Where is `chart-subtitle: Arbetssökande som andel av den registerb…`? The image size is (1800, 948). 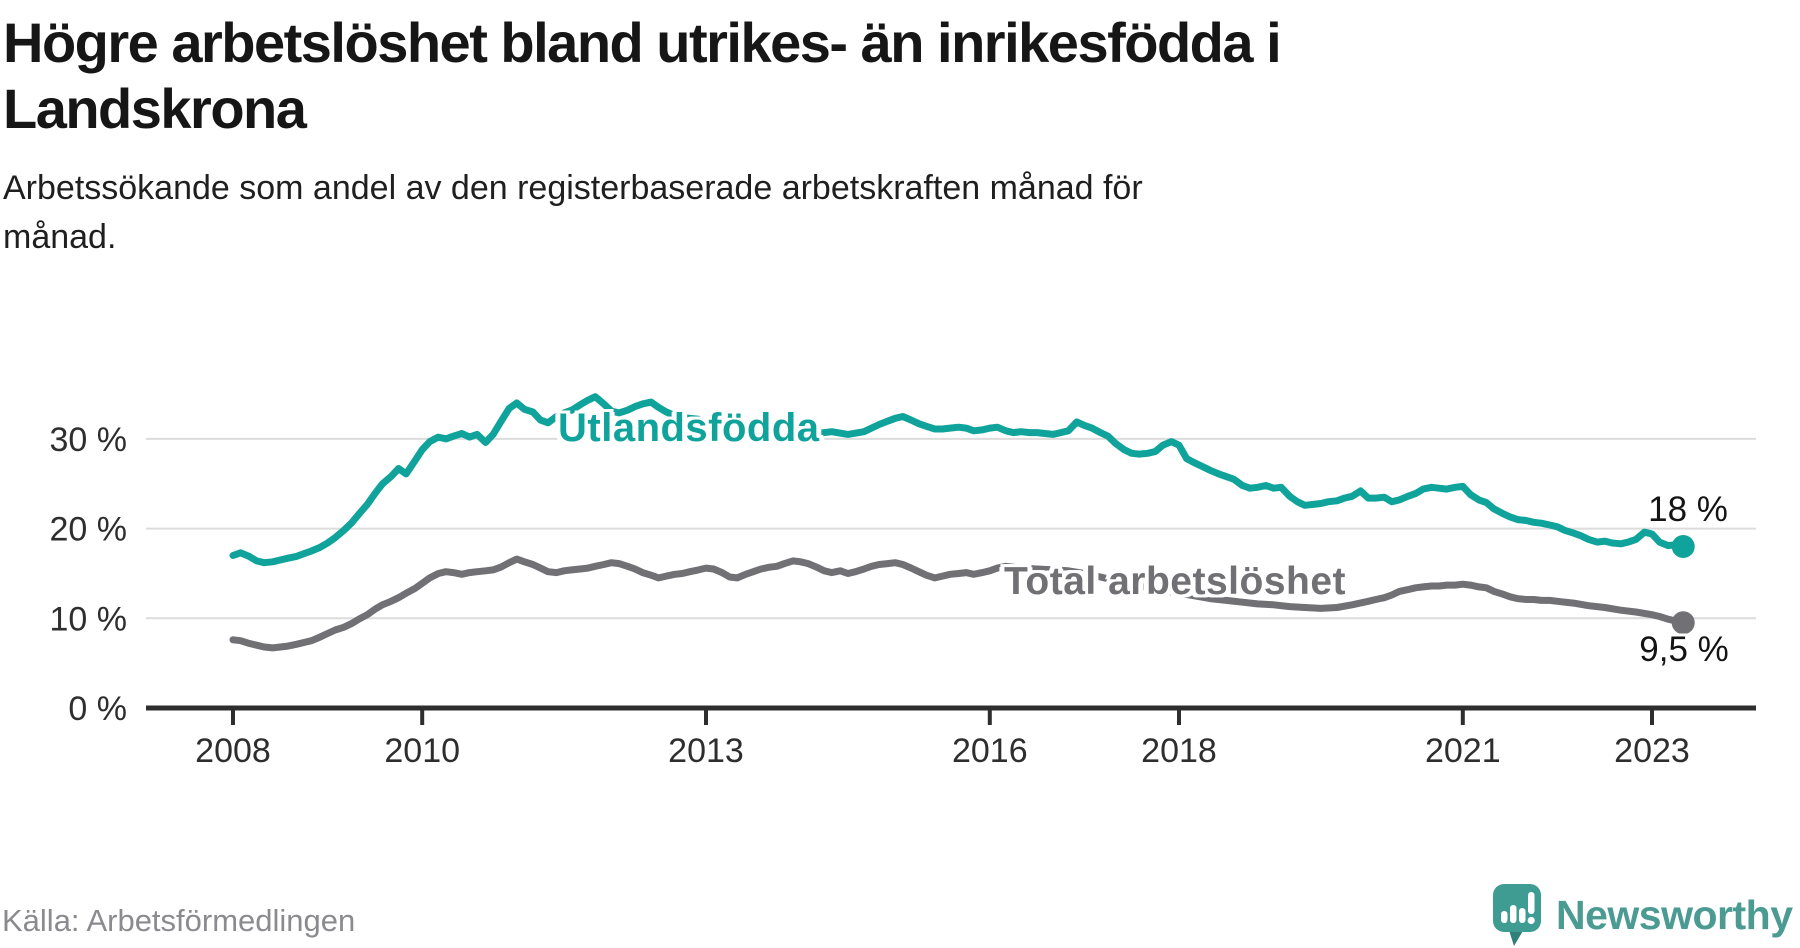
chart-subtitle: Arbetssökande som andel av den registerb… is located at coordinates (753, 213).